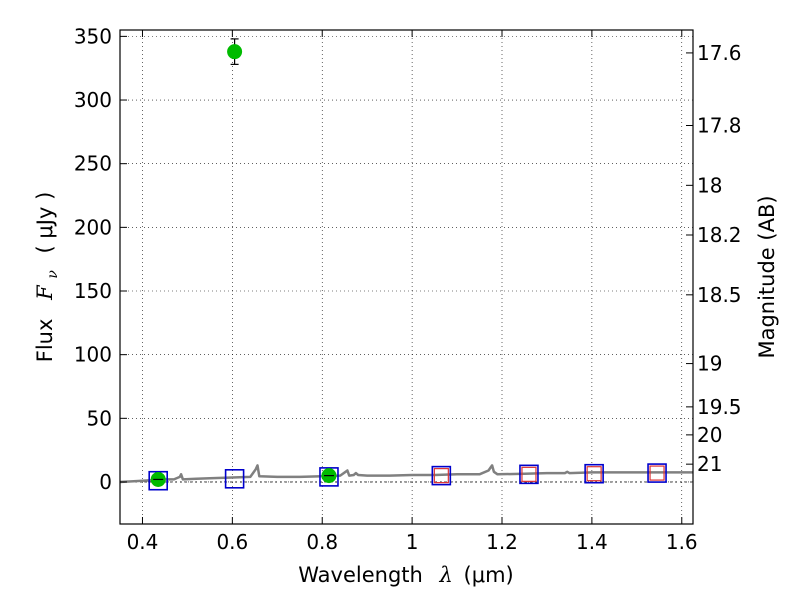 Image resolution: width=800 pixels, height=604 pixels. I want to click on y-axis-label-math-sub: ν, so click(53, 274).